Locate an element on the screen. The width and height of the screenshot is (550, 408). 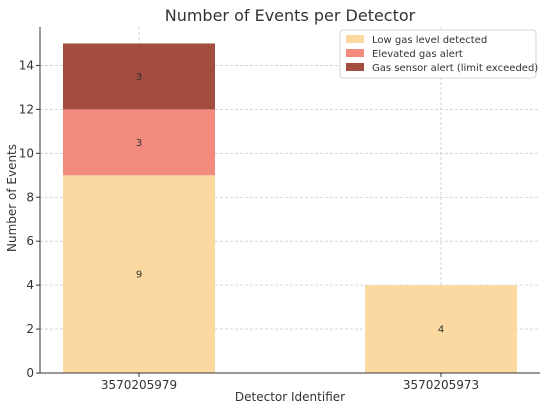
legend-label: Low gas level detected is located at coordinates (429, 40).